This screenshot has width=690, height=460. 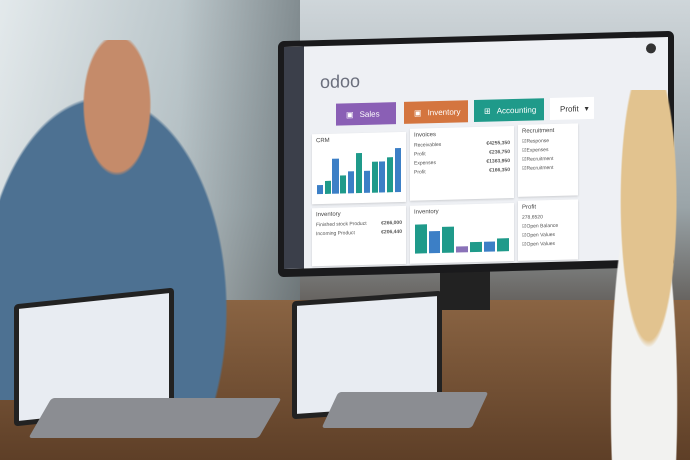 I want to click on checklist-item: ☑ Expenses, so click(x=535, y=150).